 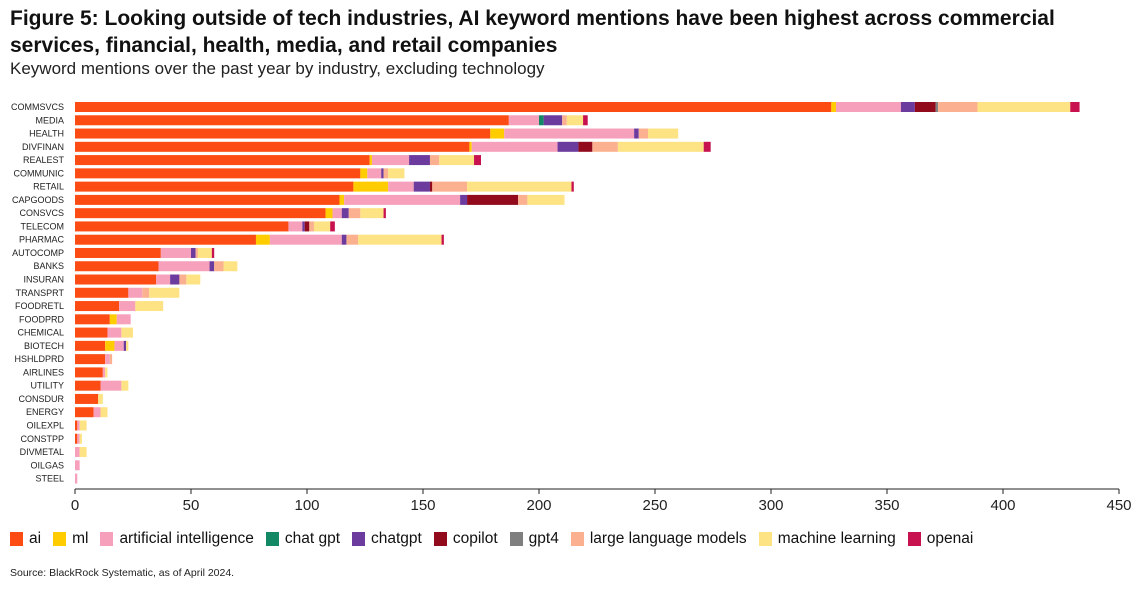 I want to click on bar-pharmac-large-language-models, so click(x=352, y=239).